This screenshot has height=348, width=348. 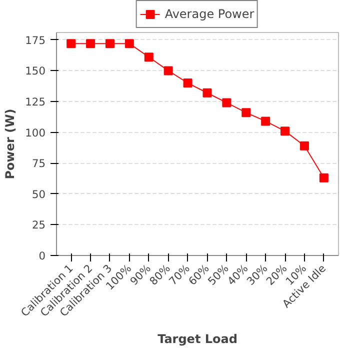 I want to click on y-tick-label: 150, so click(x=35, y=71).